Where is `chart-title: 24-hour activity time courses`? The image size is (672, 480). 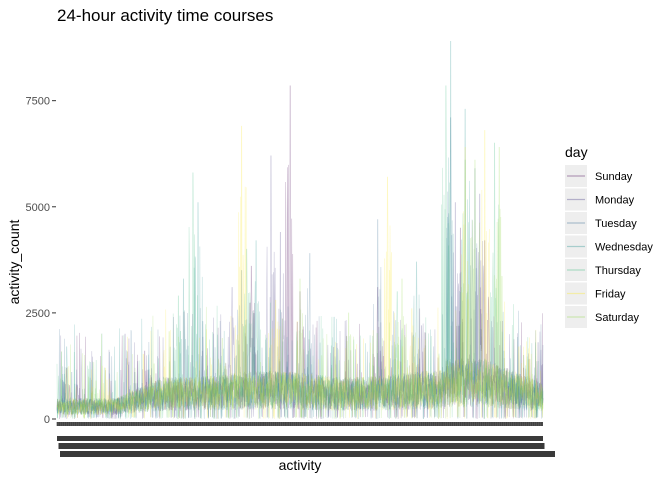
chart-title: 24-hour activity time courses is located at coordinates (165, 15).